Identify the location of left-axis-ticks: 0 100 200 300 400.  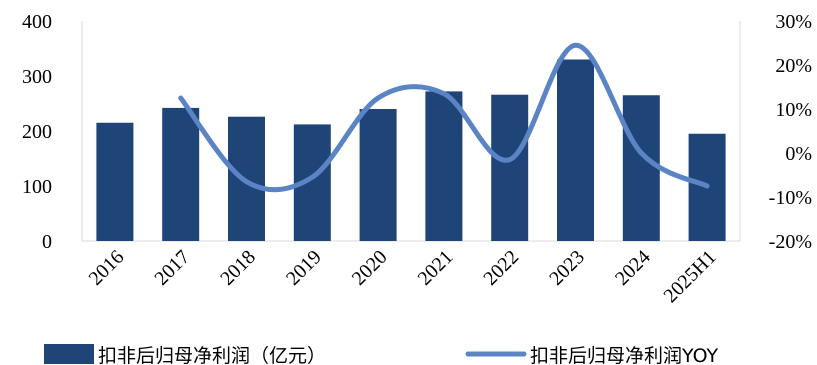
(37, 132).